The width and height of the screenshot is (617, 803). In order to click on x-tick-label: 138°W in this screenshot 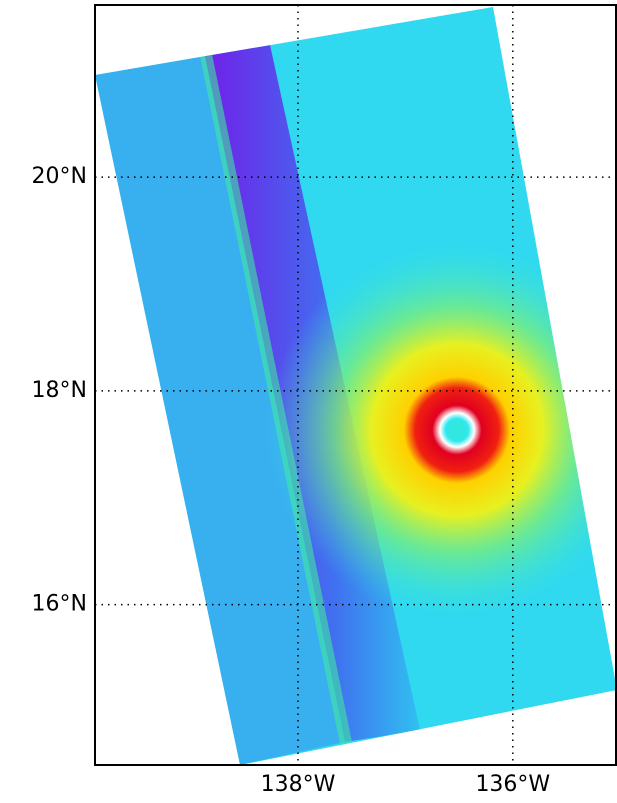, I will do `click(298, 784)`.